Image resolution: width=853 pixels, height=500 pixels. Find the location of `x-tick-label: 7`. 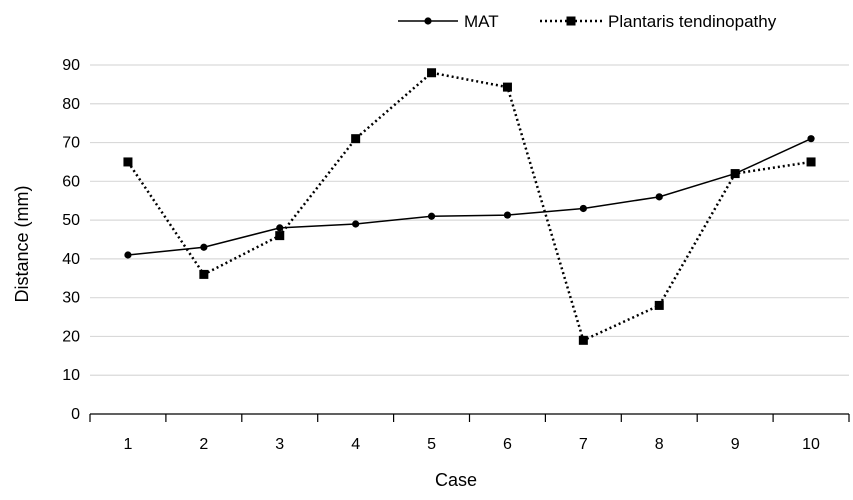

x-tick-label: 7 is located at coordinates (583, 444).